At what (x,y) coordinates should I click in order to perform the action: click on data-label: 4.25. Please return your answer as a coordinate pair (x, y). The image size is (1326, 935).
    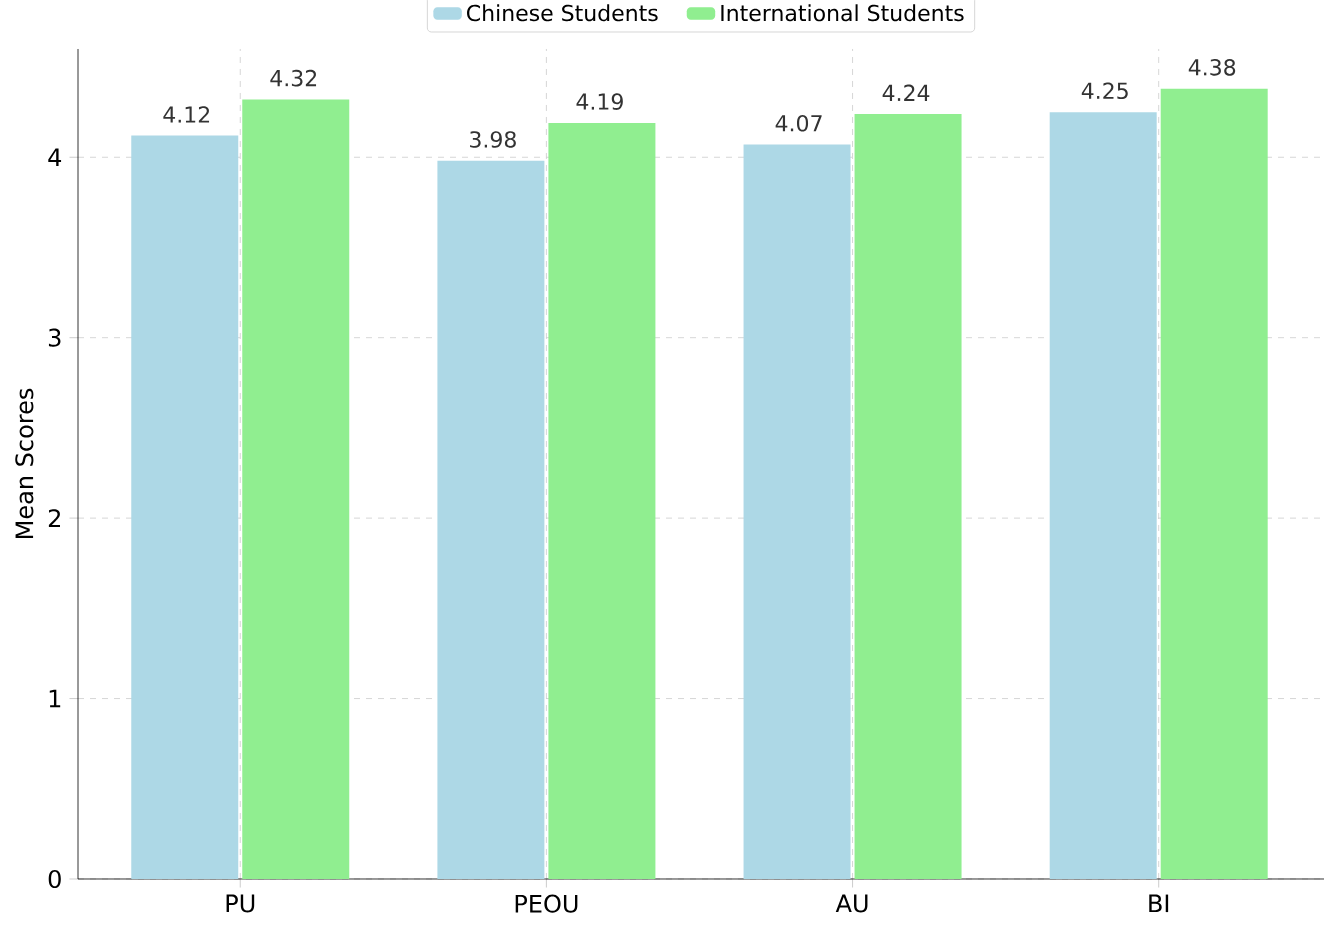
    Looking at the image, I should click on (1104, 91).